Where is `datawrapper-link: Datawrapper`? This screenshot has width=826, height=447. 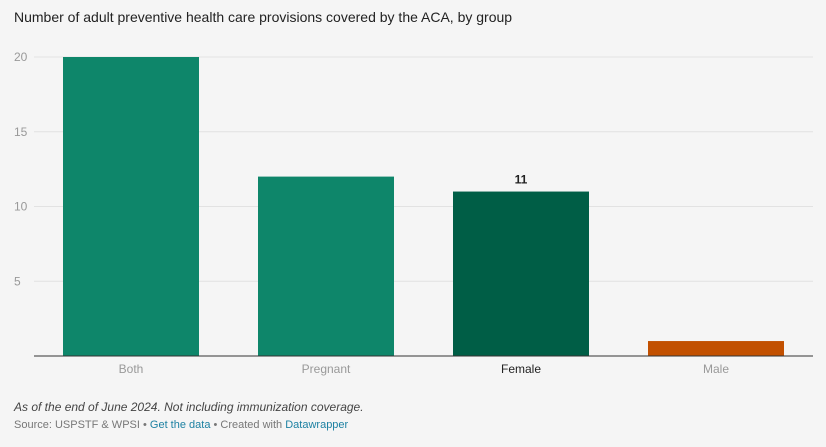
datawrapper-link: Datawrapper is located at coordinates (317, 425).